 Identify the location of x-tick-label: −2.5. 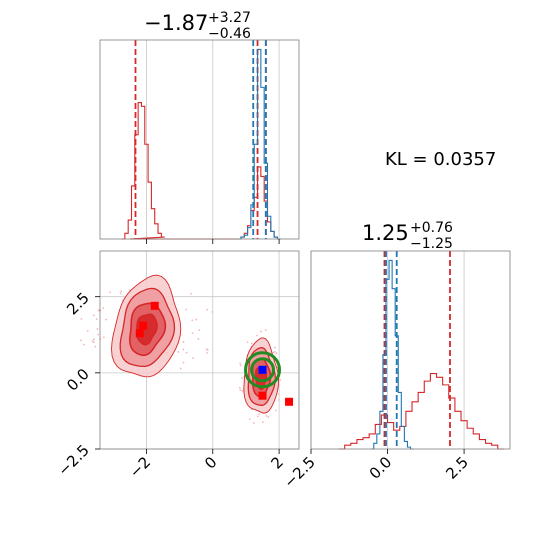
(299, 472).